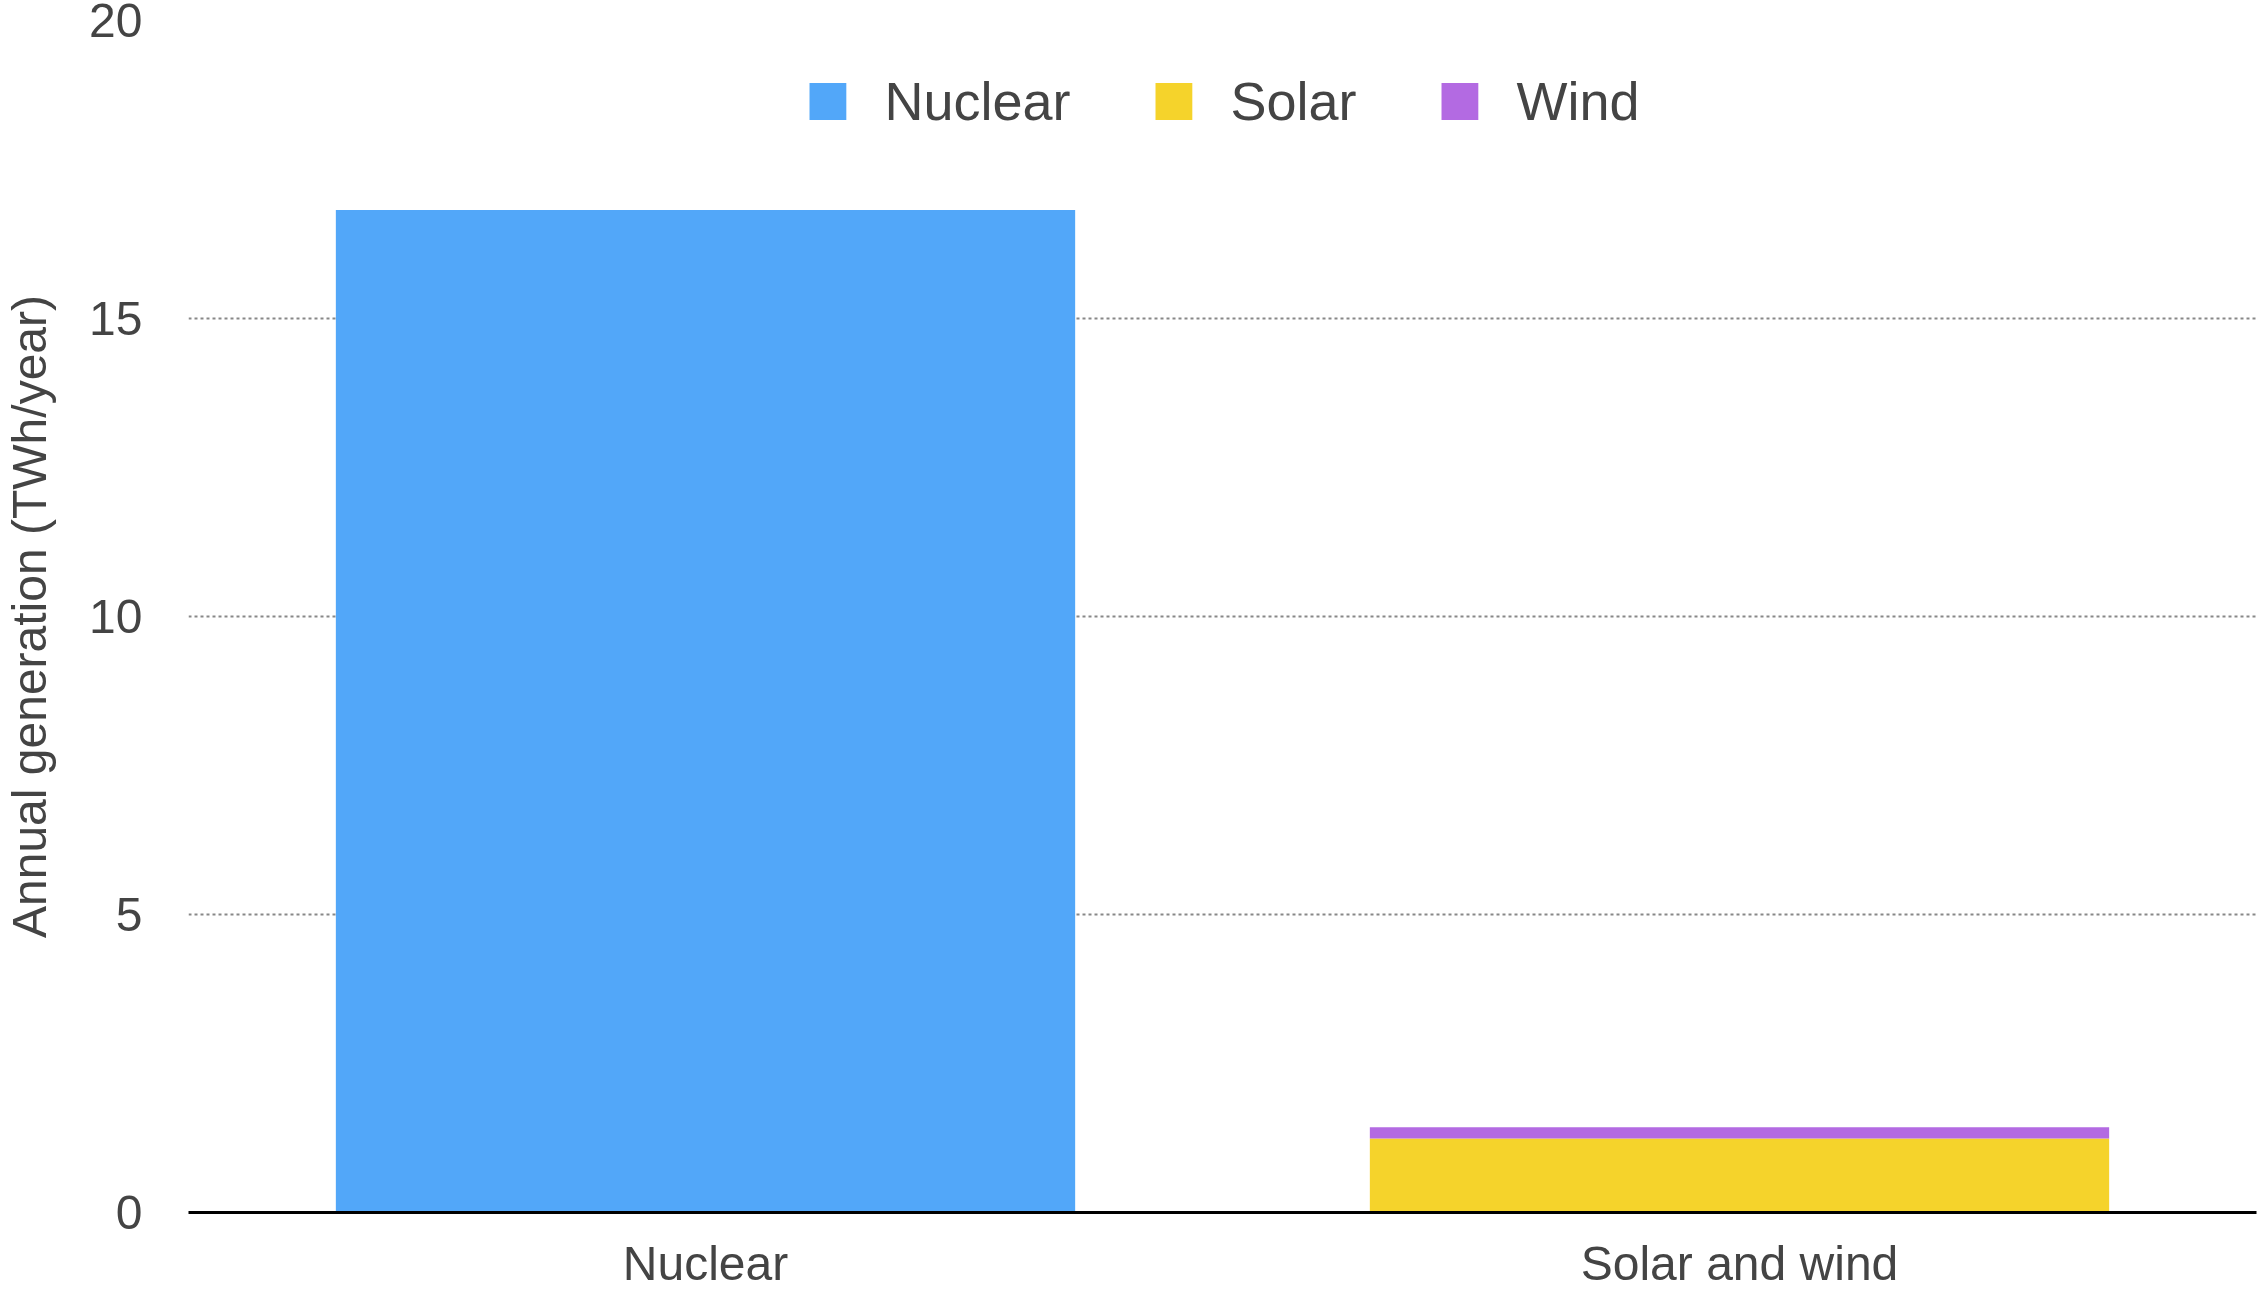 This screenshot has height=1292, width=2266. I want to click on y-tick-label: 0, so click(129, 1212).